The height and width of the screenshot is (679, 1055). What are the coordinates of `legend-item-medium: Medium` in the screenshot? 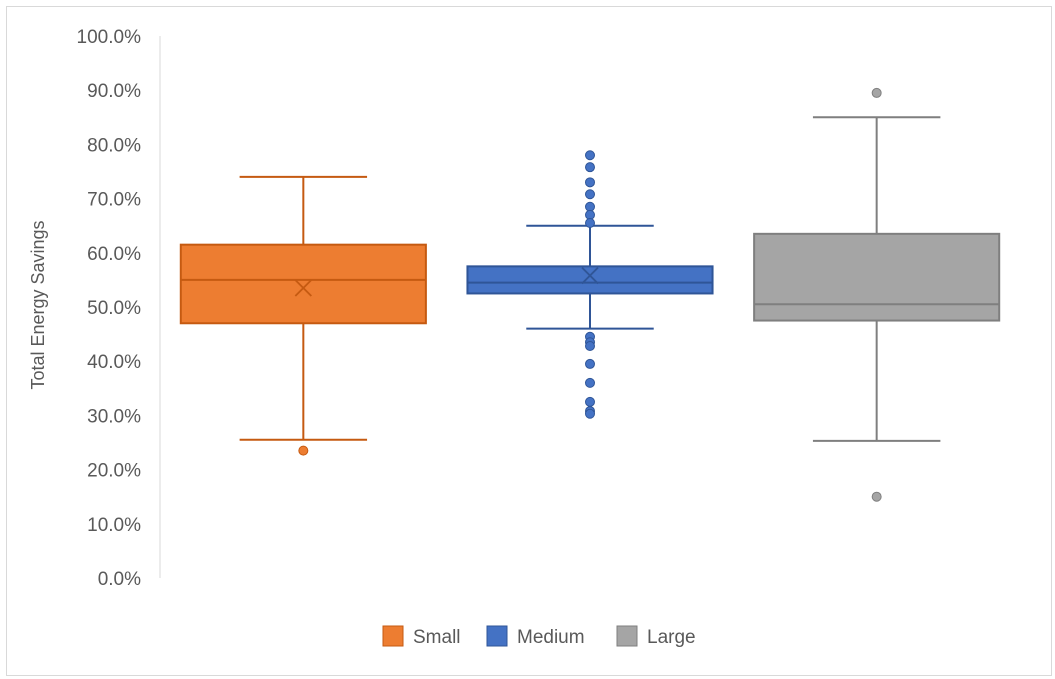 It's located at (535, 636).